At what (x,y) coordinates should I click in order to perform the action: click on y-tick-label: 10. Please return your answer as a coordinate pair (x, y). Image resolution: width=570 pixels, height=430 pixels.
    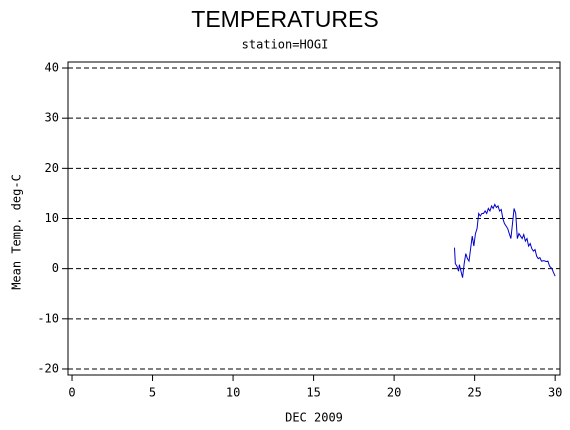
    Looking at the image, I should click on (52, 218).